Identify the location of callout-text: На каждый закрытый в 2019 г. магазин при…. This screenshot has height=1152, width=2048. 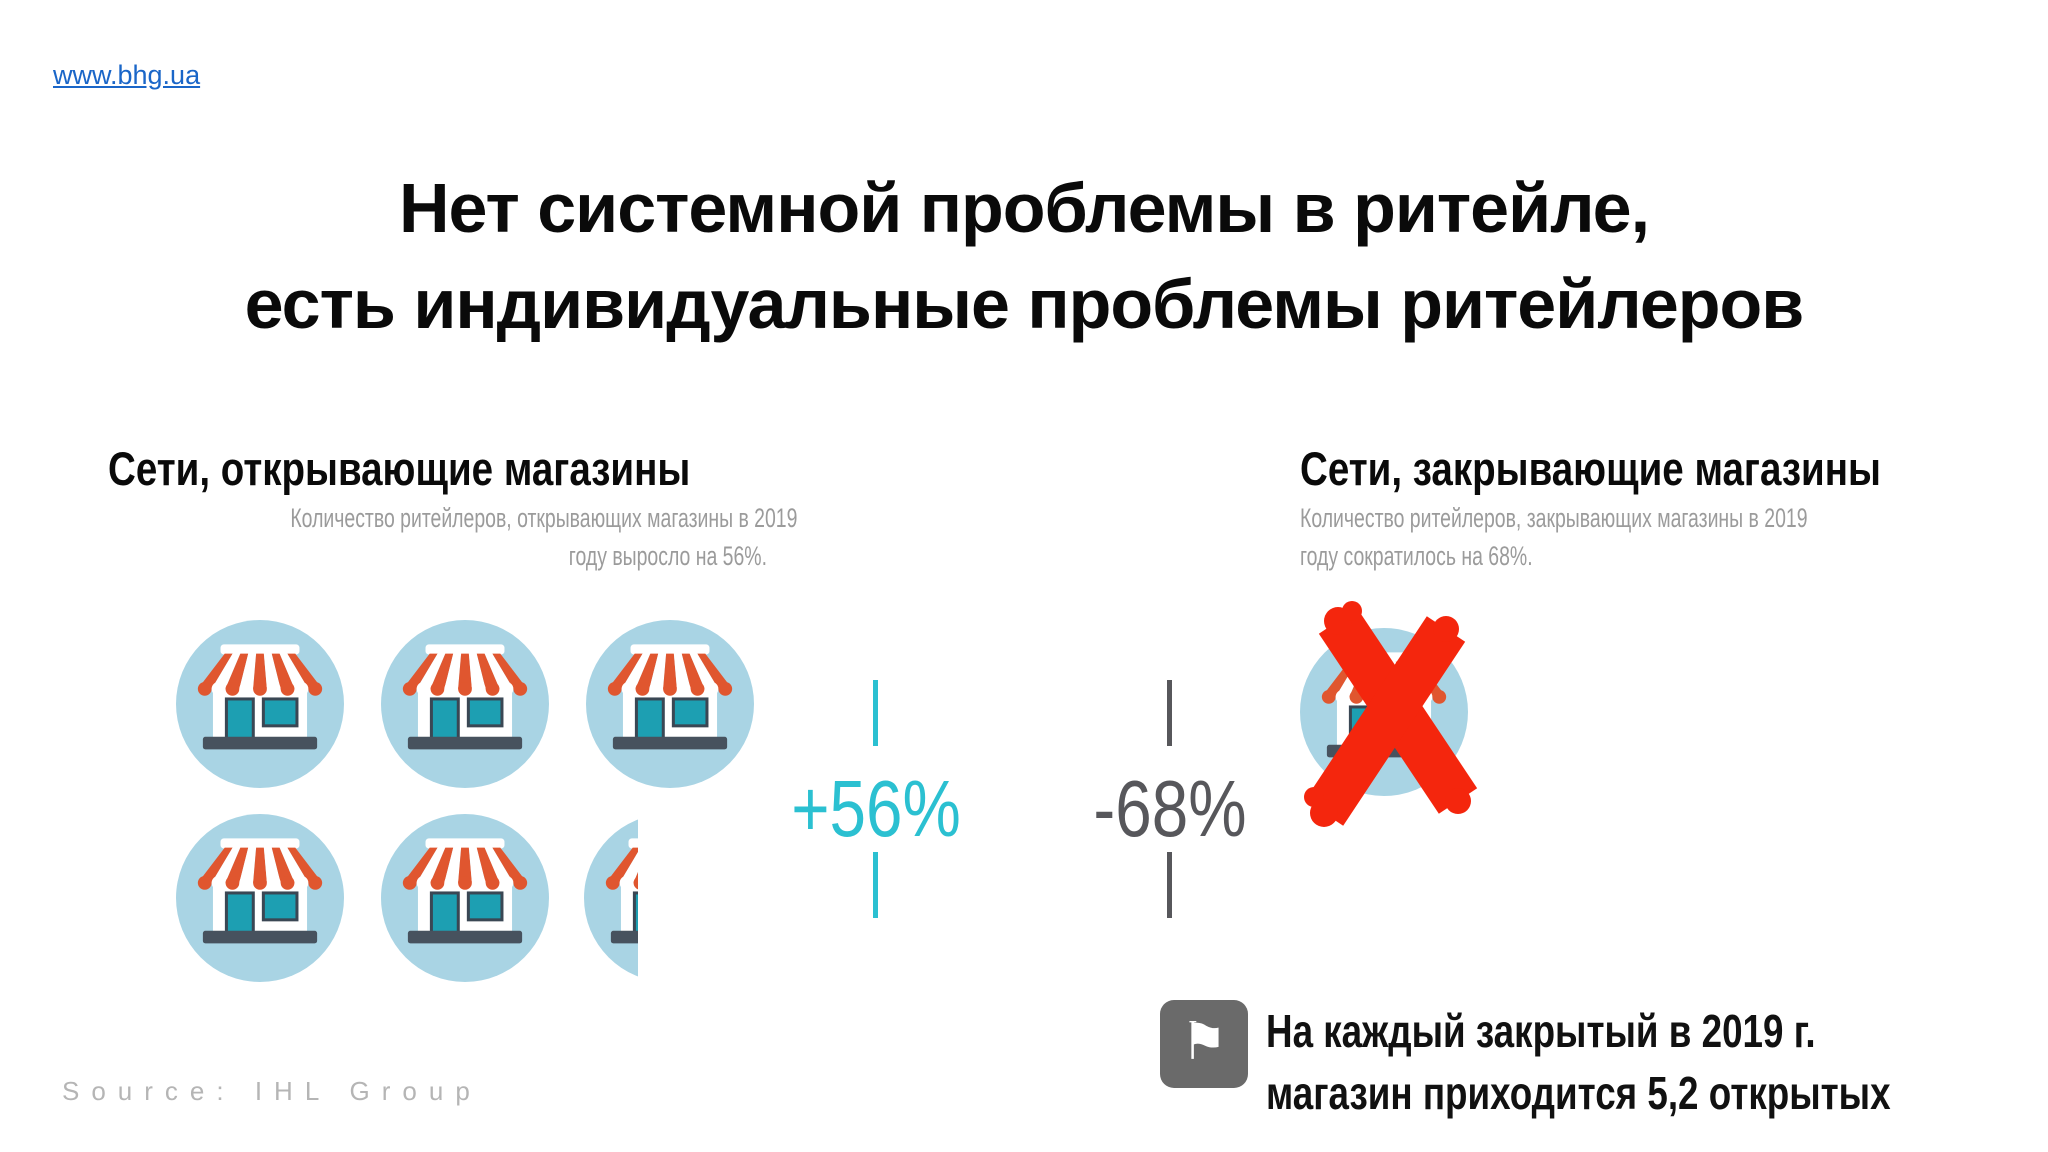
(1656, 1062).